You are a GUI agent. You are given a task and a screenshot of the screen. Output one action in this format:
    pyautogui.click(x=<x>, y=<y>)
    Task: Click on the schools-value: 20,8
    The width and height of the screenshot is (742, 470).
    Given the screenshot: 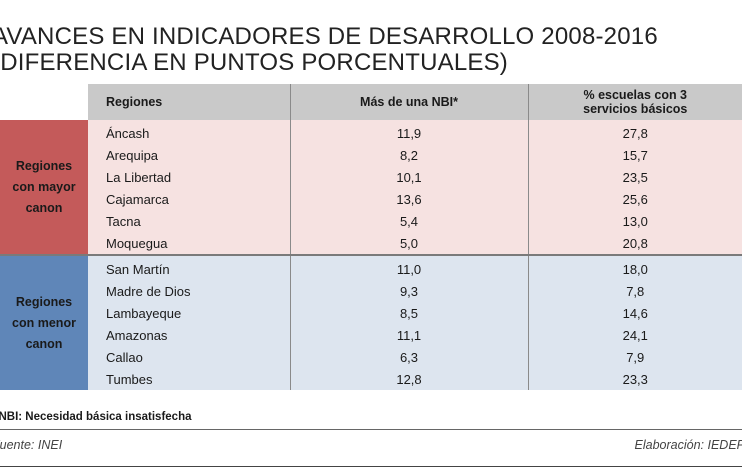 What is the action you would take?
    pyautogui.click(x=634, y=243)
    